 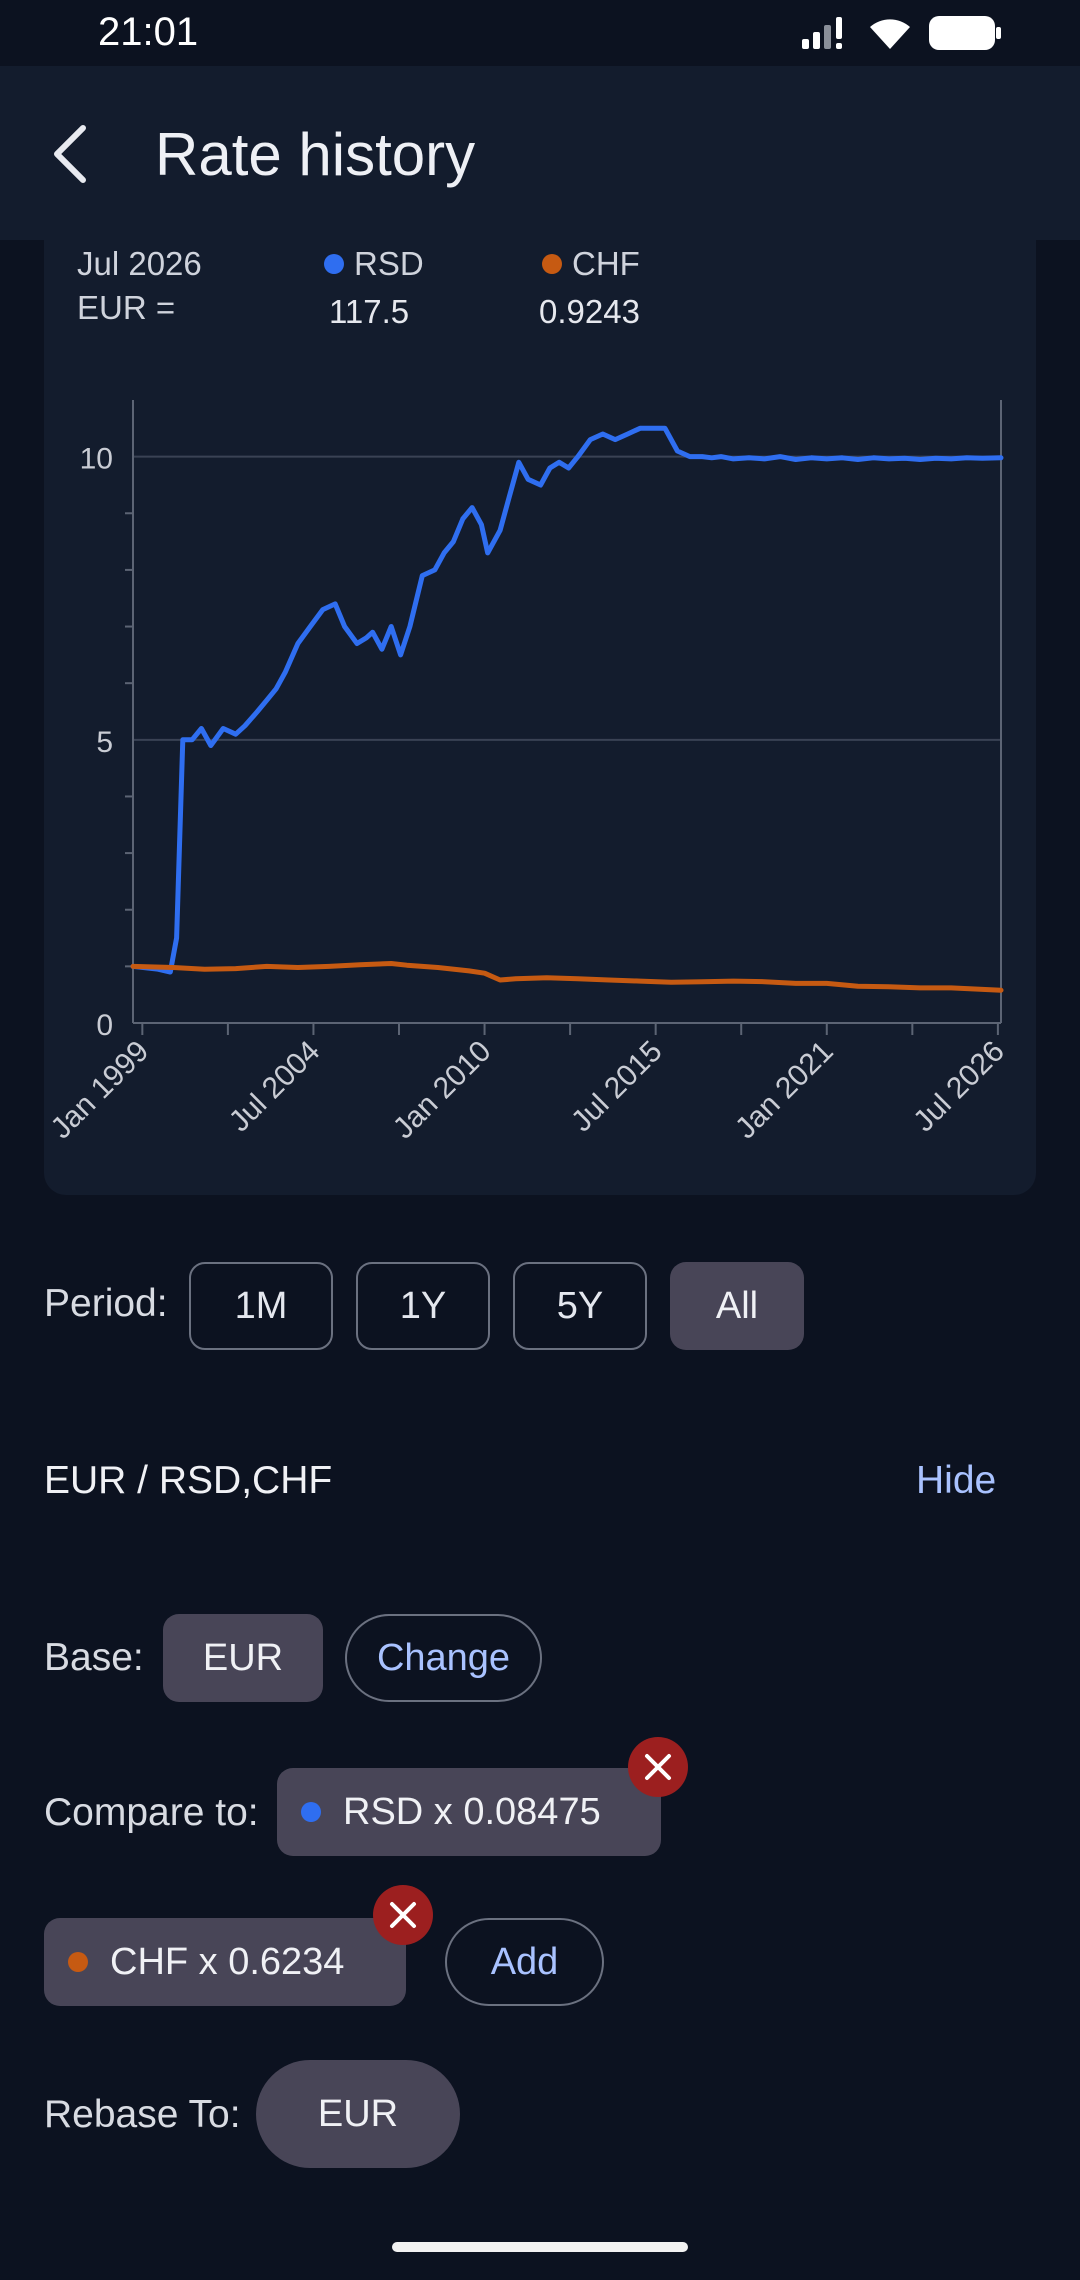 What do you see at coordinates (472, 1811) in the screenshot?
I see `compare-chip-rsd-label: RSD x 0.08475` at bounding box center [472, 1811].